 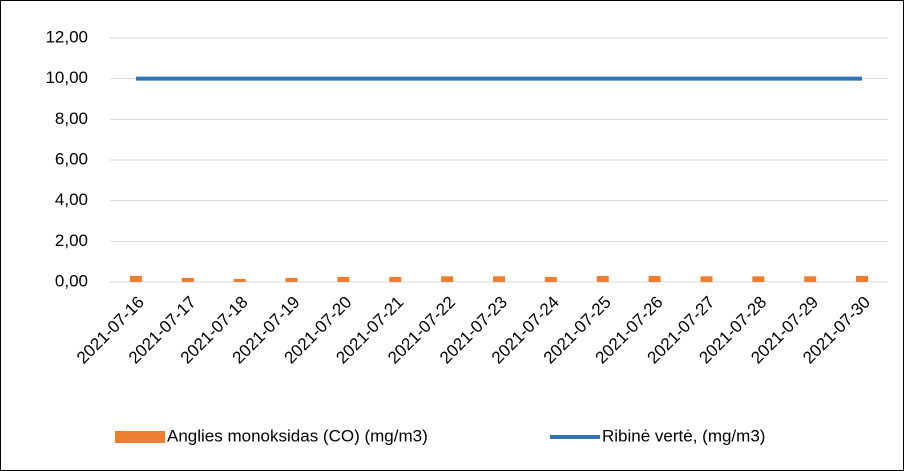 I want to click on y-tick-label: 2,00, so click(x=71, y=240).